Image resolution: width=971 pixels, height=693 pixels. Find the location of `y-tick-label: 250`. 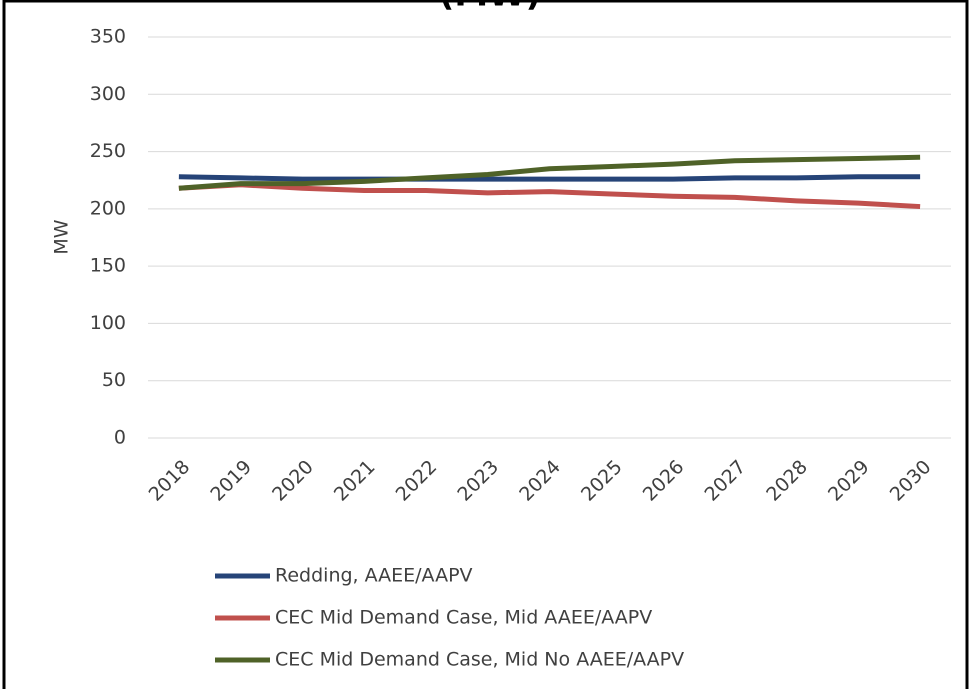

y-tick-label: 250 is located at coordinates (108, 151).